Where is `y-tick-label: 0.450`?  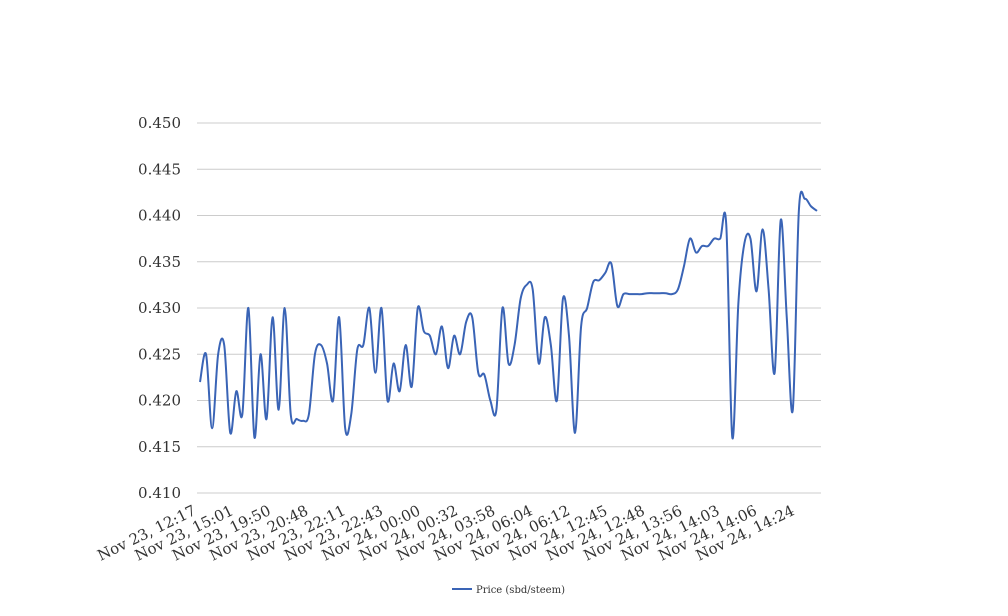 y-tick-label: 0.450 is located at coordinates (159, 123).